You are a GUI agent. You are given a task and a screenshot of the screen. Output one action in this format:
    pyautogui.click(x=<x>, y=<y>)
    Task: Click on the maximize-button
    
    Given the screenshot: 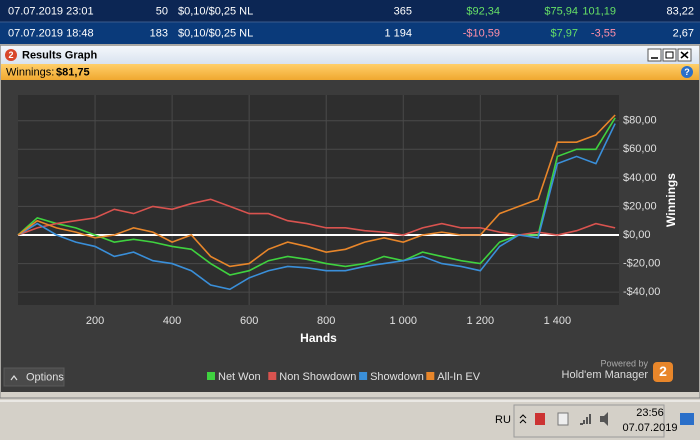 What is the action you would take?
    pyautogui.click(x=669, y=55)
    